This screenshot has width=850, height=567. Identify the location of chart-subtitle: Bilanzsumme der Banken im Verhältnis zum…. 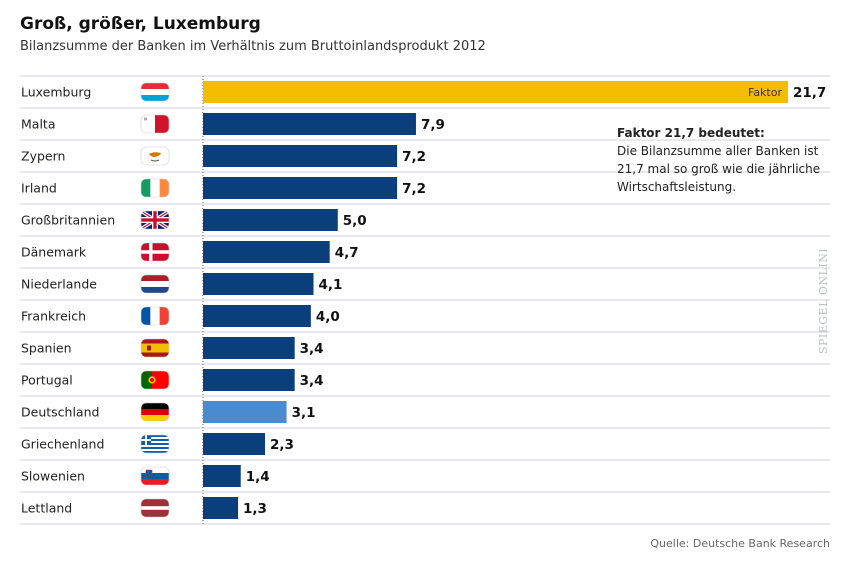
(253, 46).